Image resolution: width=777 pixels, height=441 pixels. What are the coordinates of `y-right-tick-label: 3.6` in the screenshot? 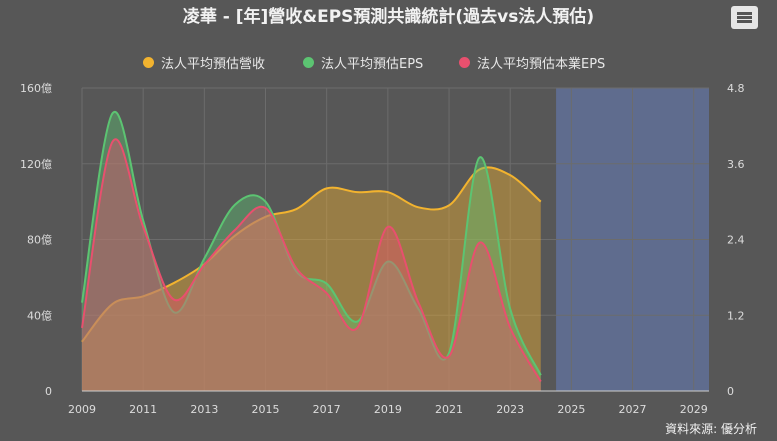 It's located at (736, 164).